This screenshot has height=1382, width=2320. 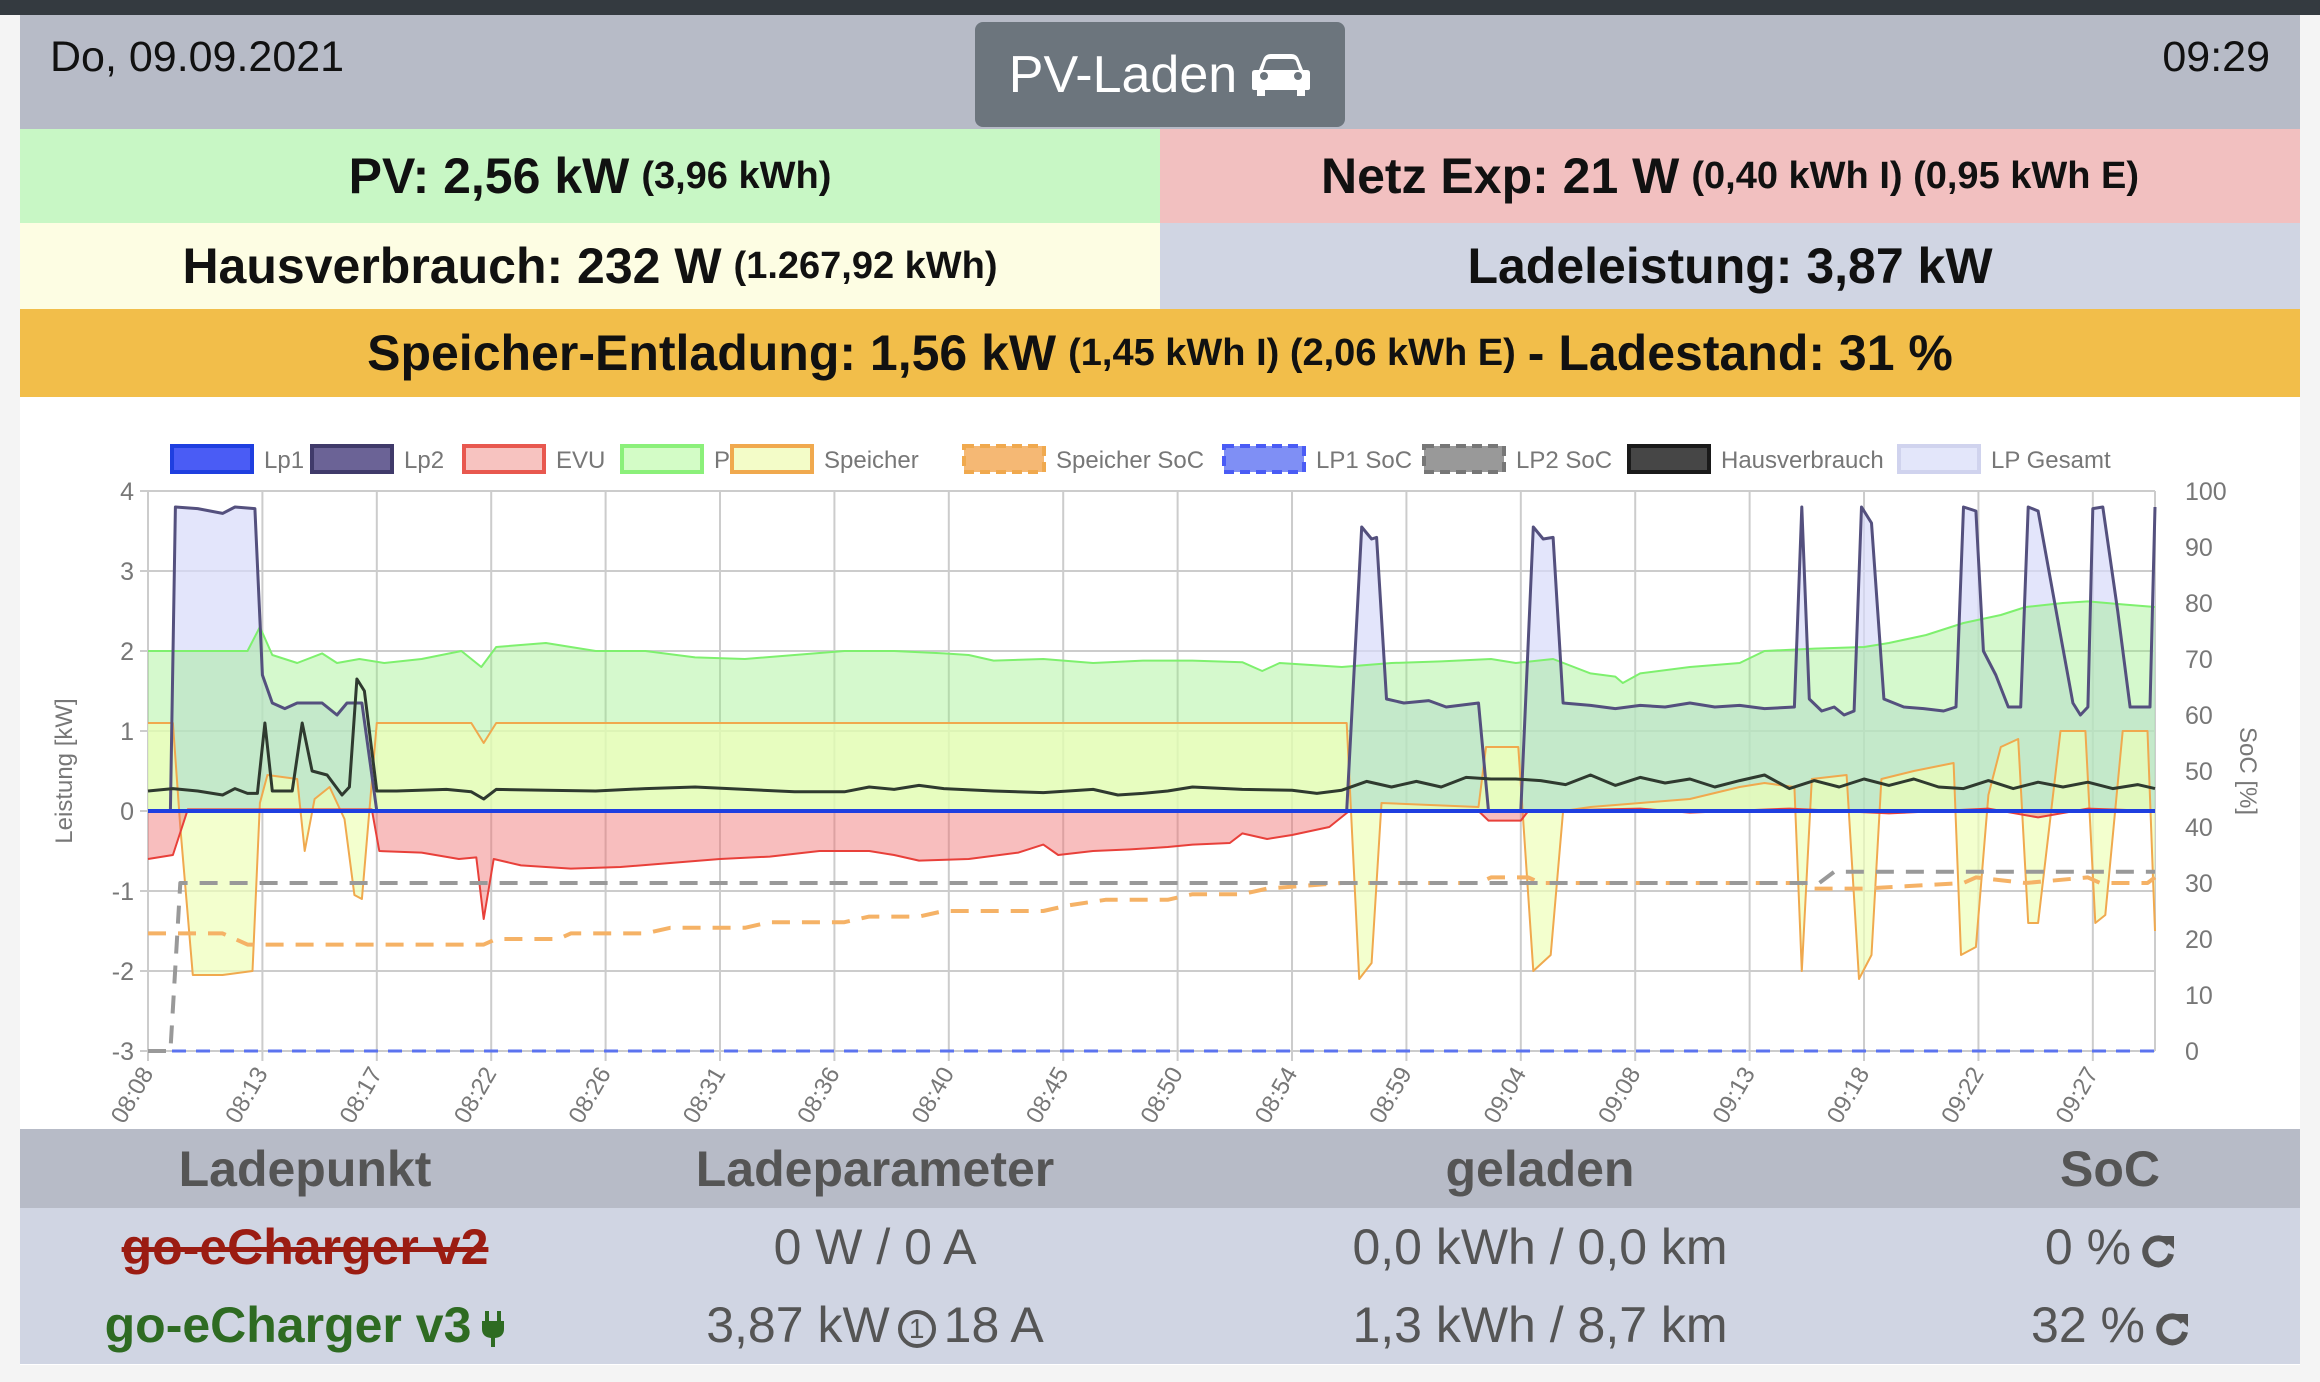 What do you see at coordinates (2199, 884) in the screenshot?
I see `y2-tick-label: 30` at bounding box center [2199, 884].